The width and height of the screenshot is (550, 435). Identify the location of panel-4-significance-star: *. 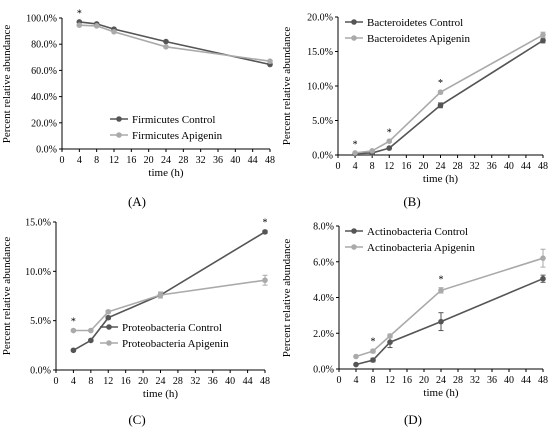
(373, 341).